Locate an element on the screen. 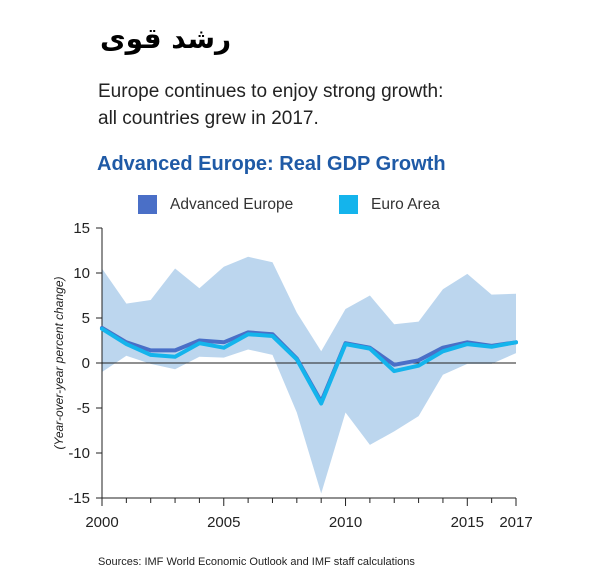 Image resolution: width=601 pixels, height=572 pixels. y-tick-label: -10 is located at coordinates (79, 453).